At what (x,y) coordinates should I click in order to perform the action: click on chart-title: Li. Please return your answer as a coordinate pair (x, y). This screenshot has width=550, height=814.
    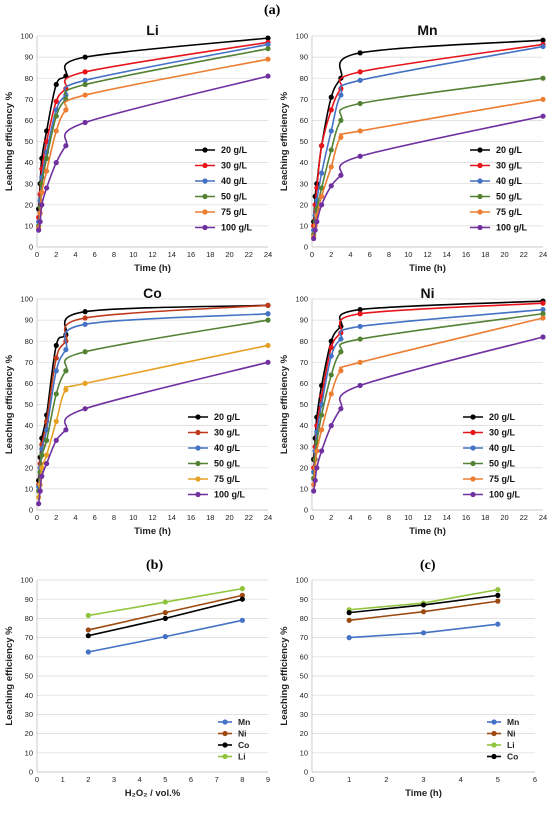
    Looking at the image, I should click on (152, 30).